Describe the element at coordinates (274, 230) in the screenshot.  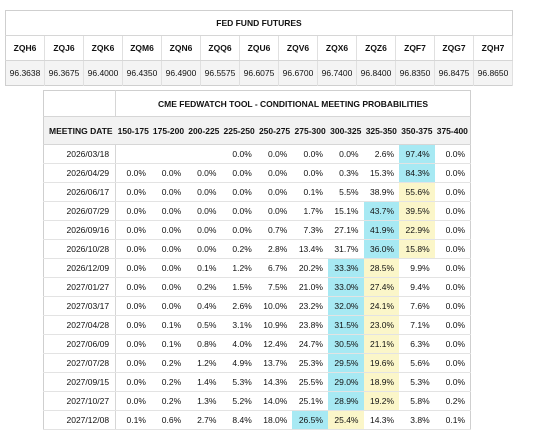
I see `probability-cell: 0.7%` at that location.